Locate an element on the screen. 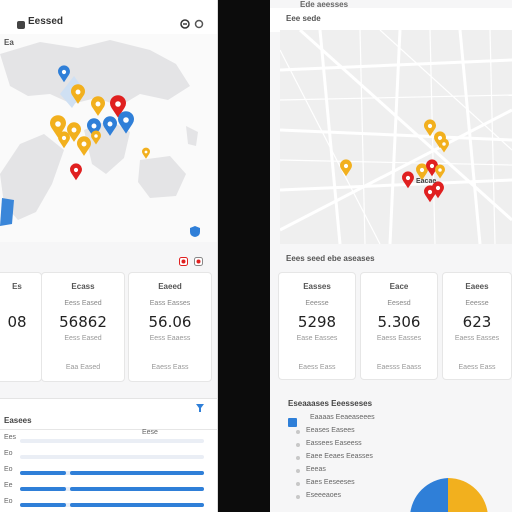 This screenshot has width=512, height=512. list-item-label: Eeases Easees is located at coordinates (330, 430).